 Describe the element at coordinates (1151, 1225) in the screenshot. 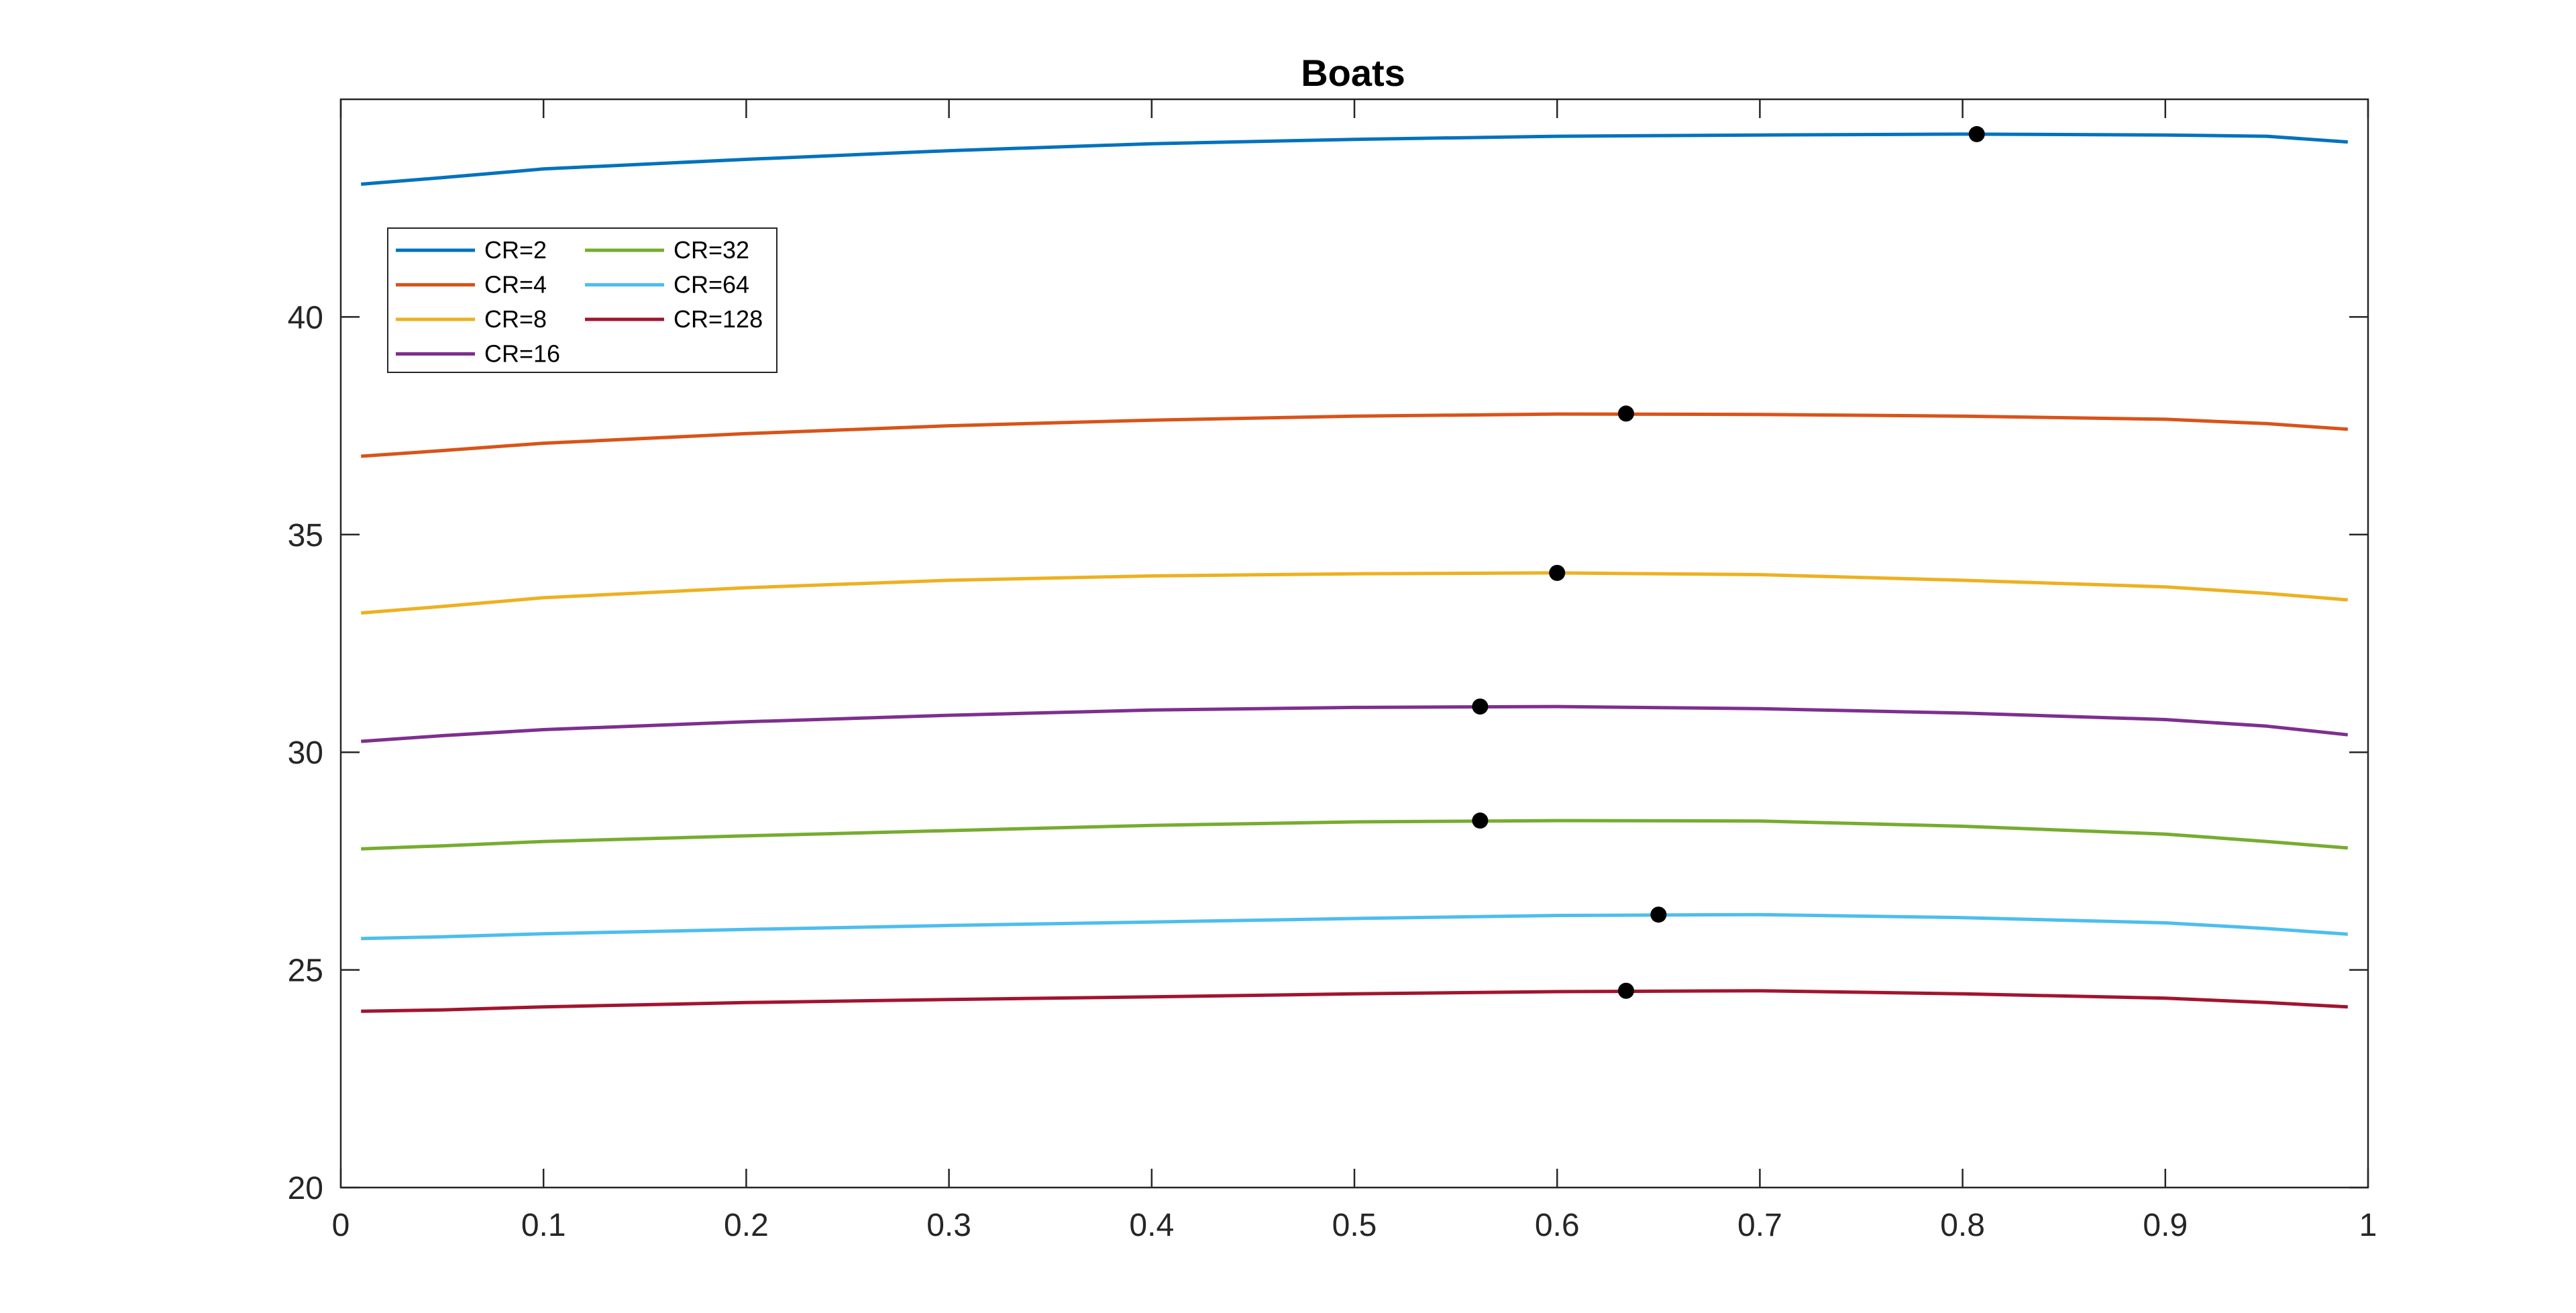

I see `x-tick-label-4: 0.4` at that location.